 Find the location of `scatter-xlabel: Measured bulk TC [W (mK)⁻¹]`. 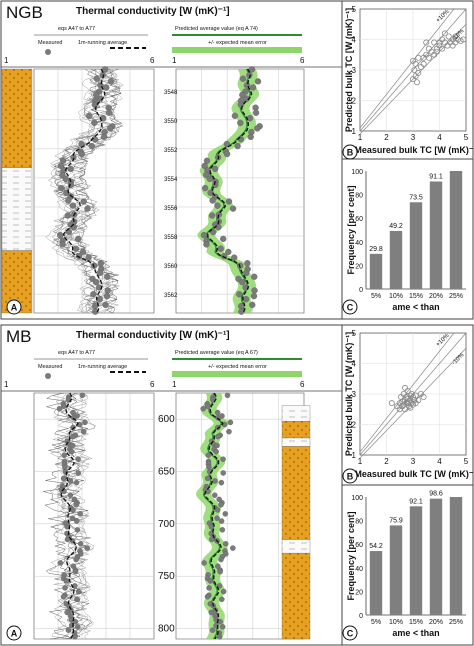

scatter-xlabel: Measured bulk TC [W (mK)⁻¹] is located at coordinates (414, 474).